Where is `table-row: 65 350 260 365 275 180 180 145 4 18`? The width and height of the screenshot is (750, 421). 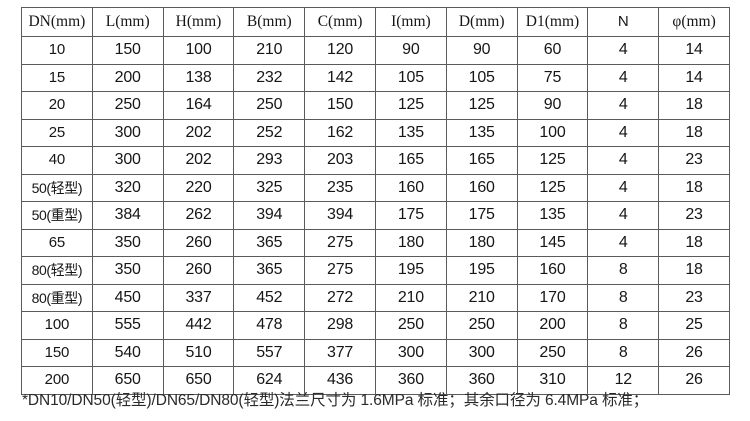 table-row: 65 350 260 365 275 180 180 145 4 18 is located at coordinates (375, 242).